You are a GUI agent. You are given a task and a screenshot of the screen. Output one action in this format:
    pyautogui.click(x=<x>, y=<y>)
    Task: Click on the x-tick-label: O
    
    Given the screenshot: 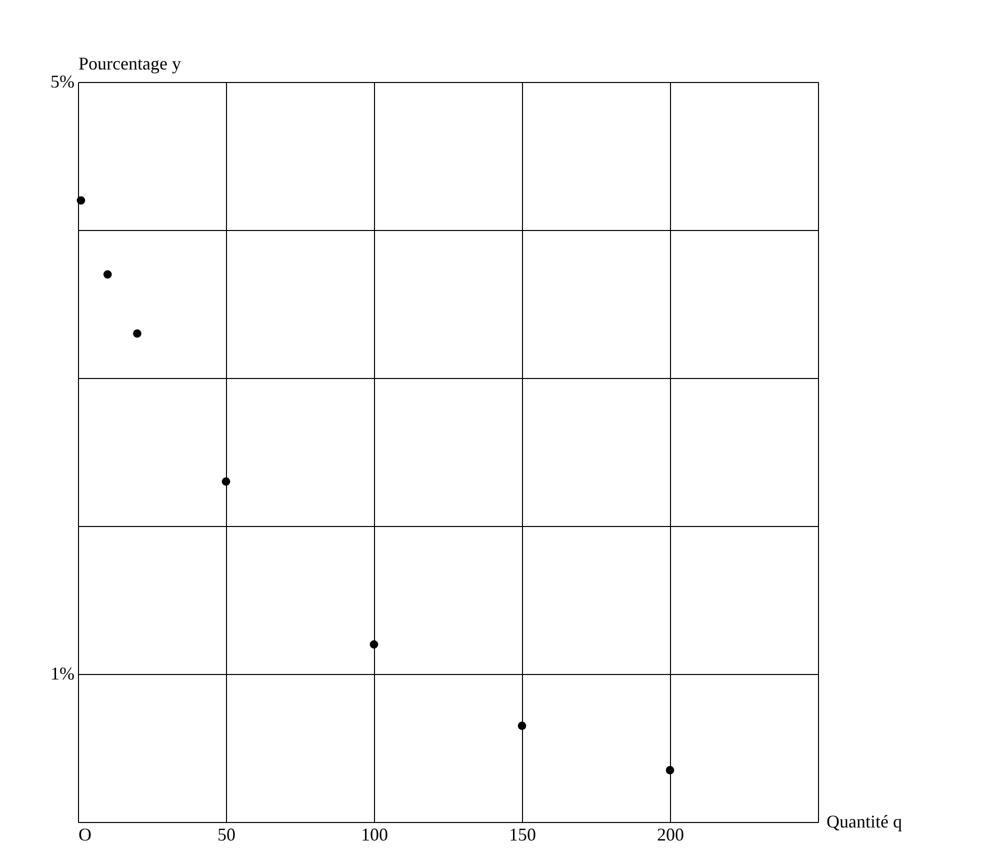 What is the action you would take?
    pyautogui.click(x=85, y=834)
    